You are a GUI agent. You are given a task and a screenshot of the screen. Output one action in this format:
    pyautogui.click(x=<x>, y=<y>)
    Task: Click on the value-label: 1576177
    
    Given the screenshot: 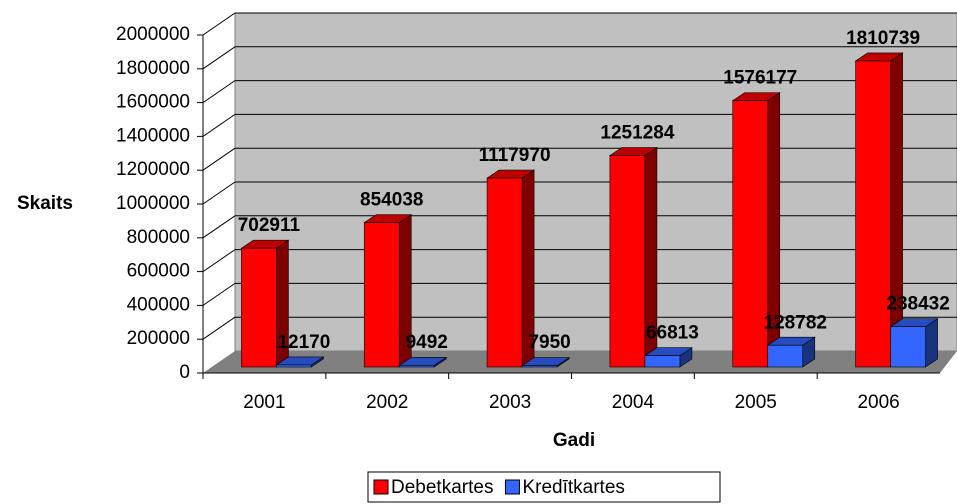 What is the action you would take?
    pyautogui.click(x=760, y=78)
    